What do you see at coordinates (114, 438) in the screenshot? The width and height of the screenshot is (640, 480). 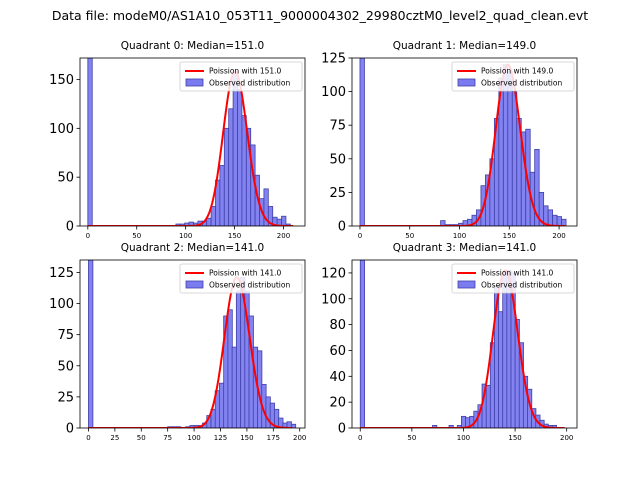 I see `x-tick-label: 25` at bounding box center [114, 438].